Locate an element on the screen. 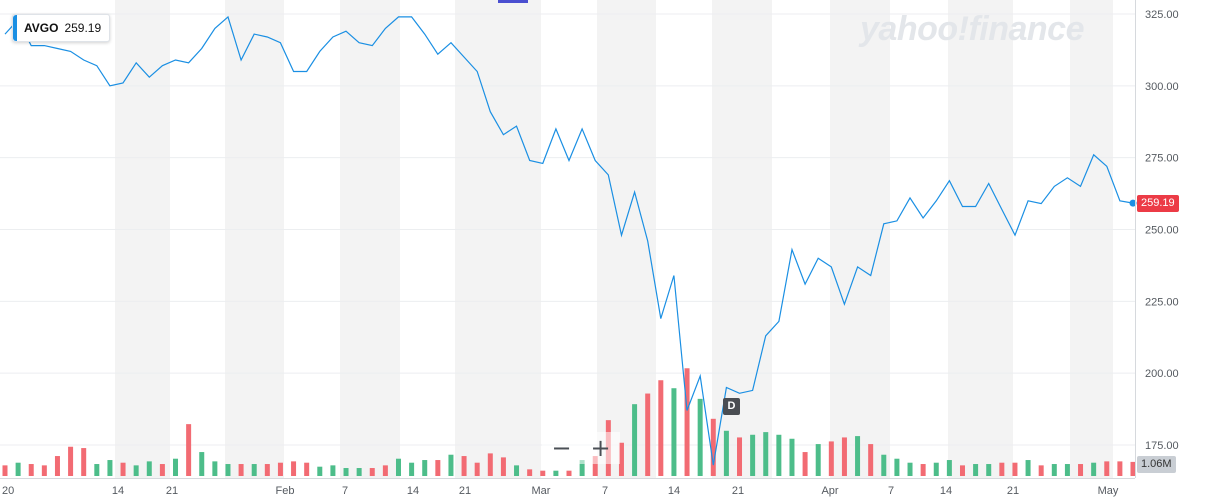 The image size is (1205, 500). y-tick-label: 175.00 is located at coordinates (1162, 446).